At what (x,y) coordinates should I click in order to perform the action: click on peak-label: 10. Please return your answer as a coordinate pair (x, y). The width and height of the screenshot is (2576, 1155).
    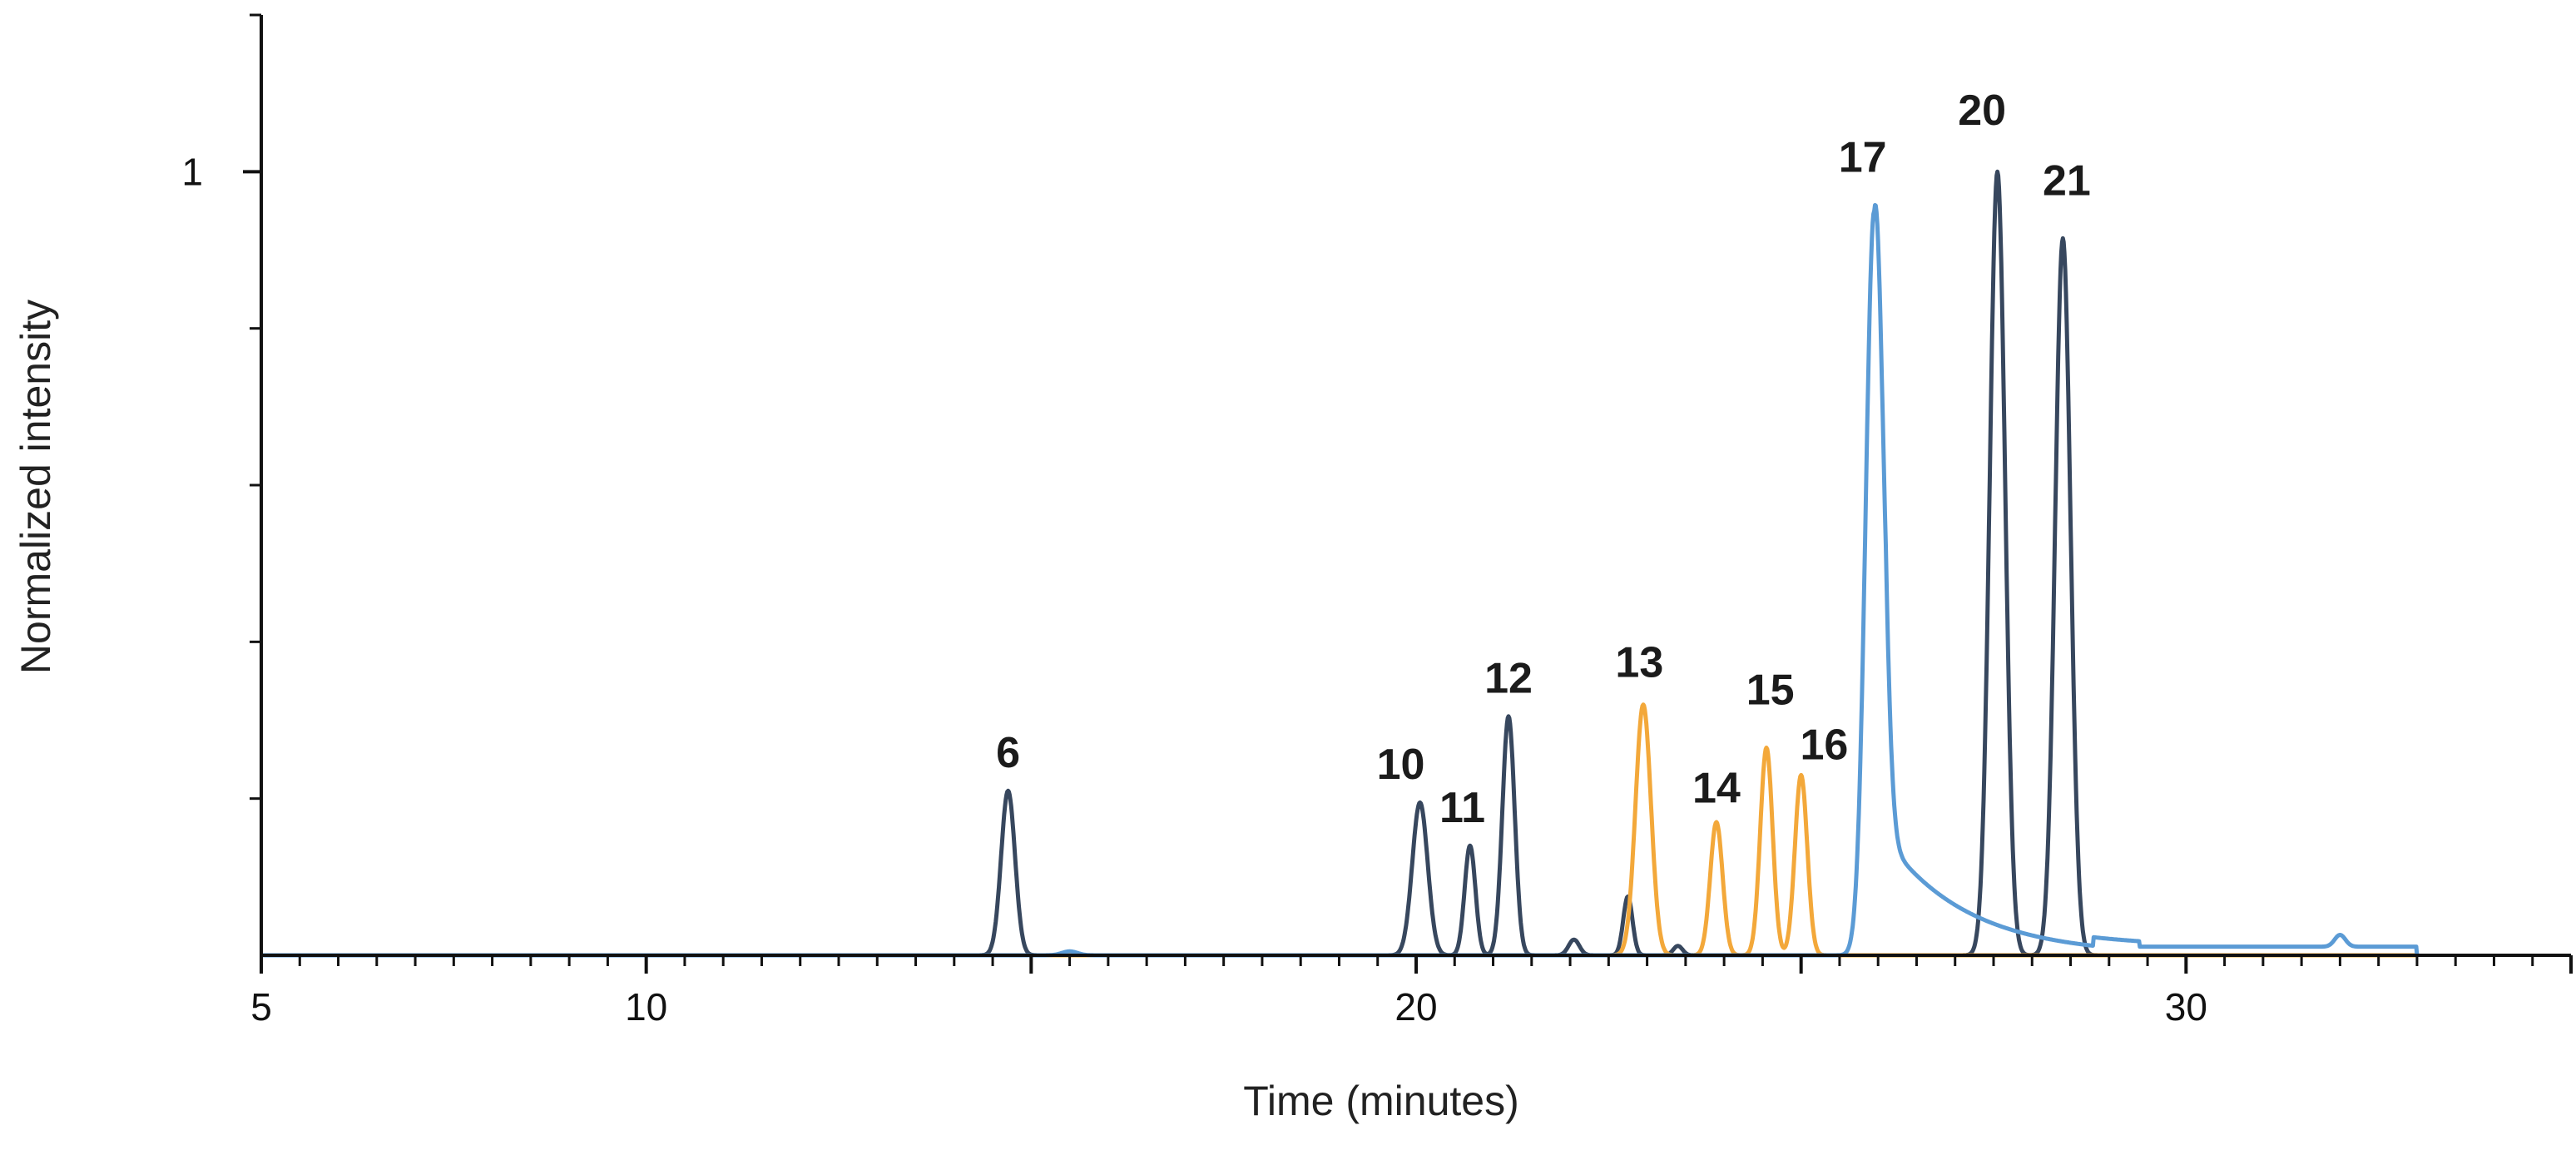
    Looking at the image, I should click on (1401, 765).